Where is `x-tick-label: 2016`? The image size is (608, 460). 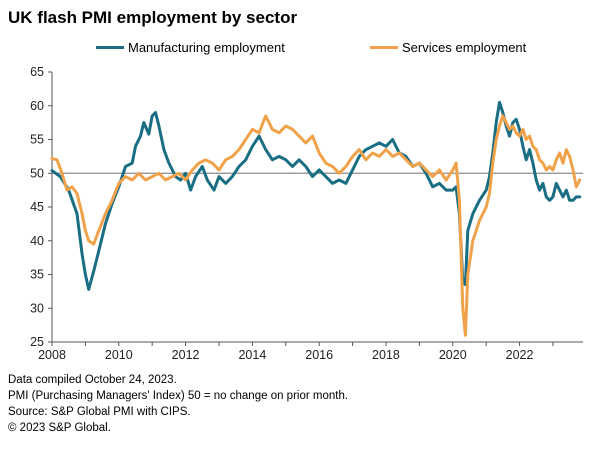
x-tick-label: 2016 is located at coordinates (319, 355).